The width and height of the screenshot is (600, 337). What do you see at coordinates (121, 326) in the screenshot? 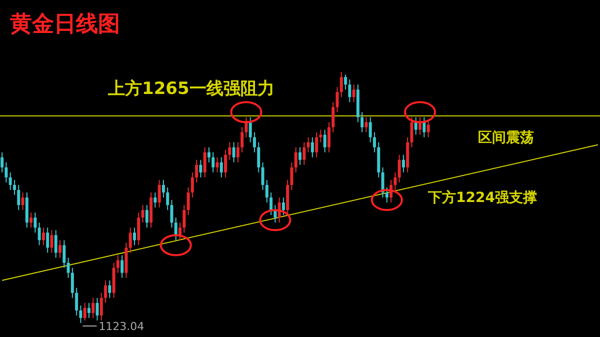
I see `annotation: 1123.04` at bounding box center [121, 326].